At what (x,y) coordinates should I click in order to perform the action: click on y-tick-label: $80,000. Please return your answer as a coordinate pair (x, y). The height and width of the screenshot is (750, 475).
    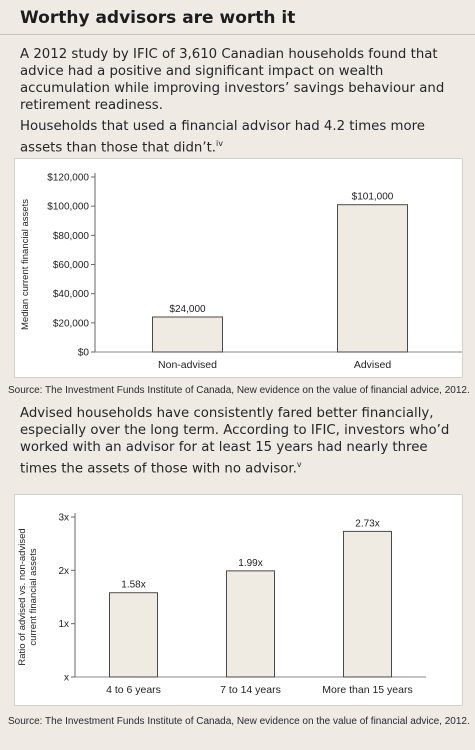
    Looking at the image, I should click on (71, 236).